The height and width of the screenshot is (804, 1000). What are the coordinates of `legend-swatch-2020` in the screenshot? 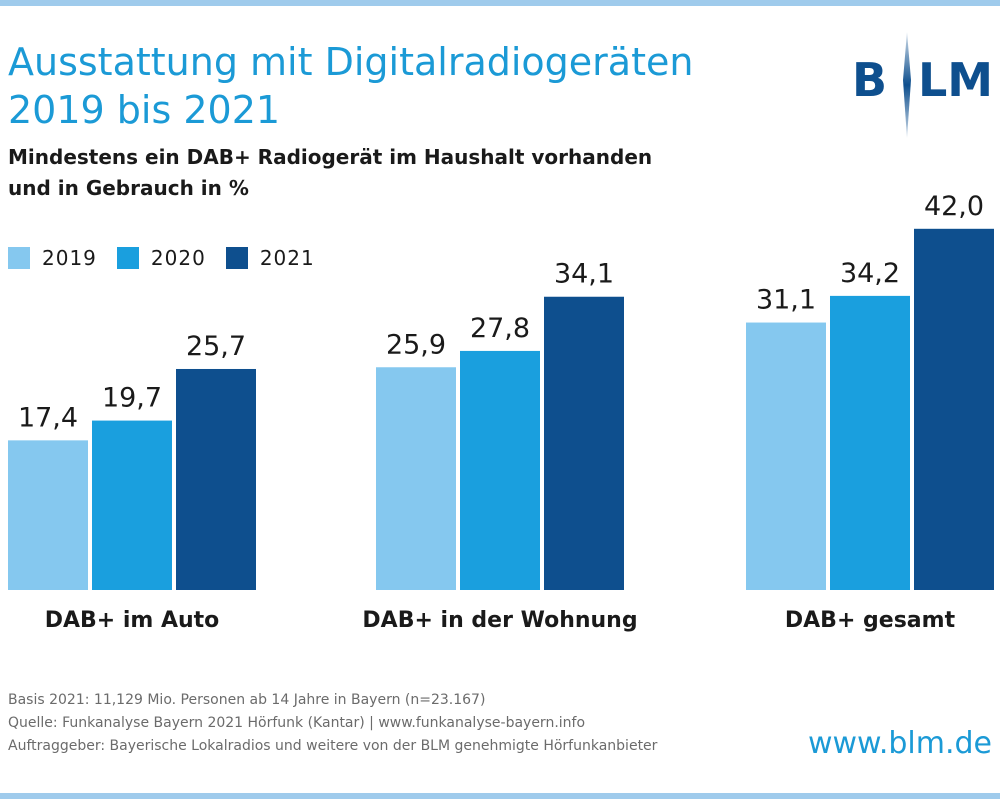 It's located at (127, 258).